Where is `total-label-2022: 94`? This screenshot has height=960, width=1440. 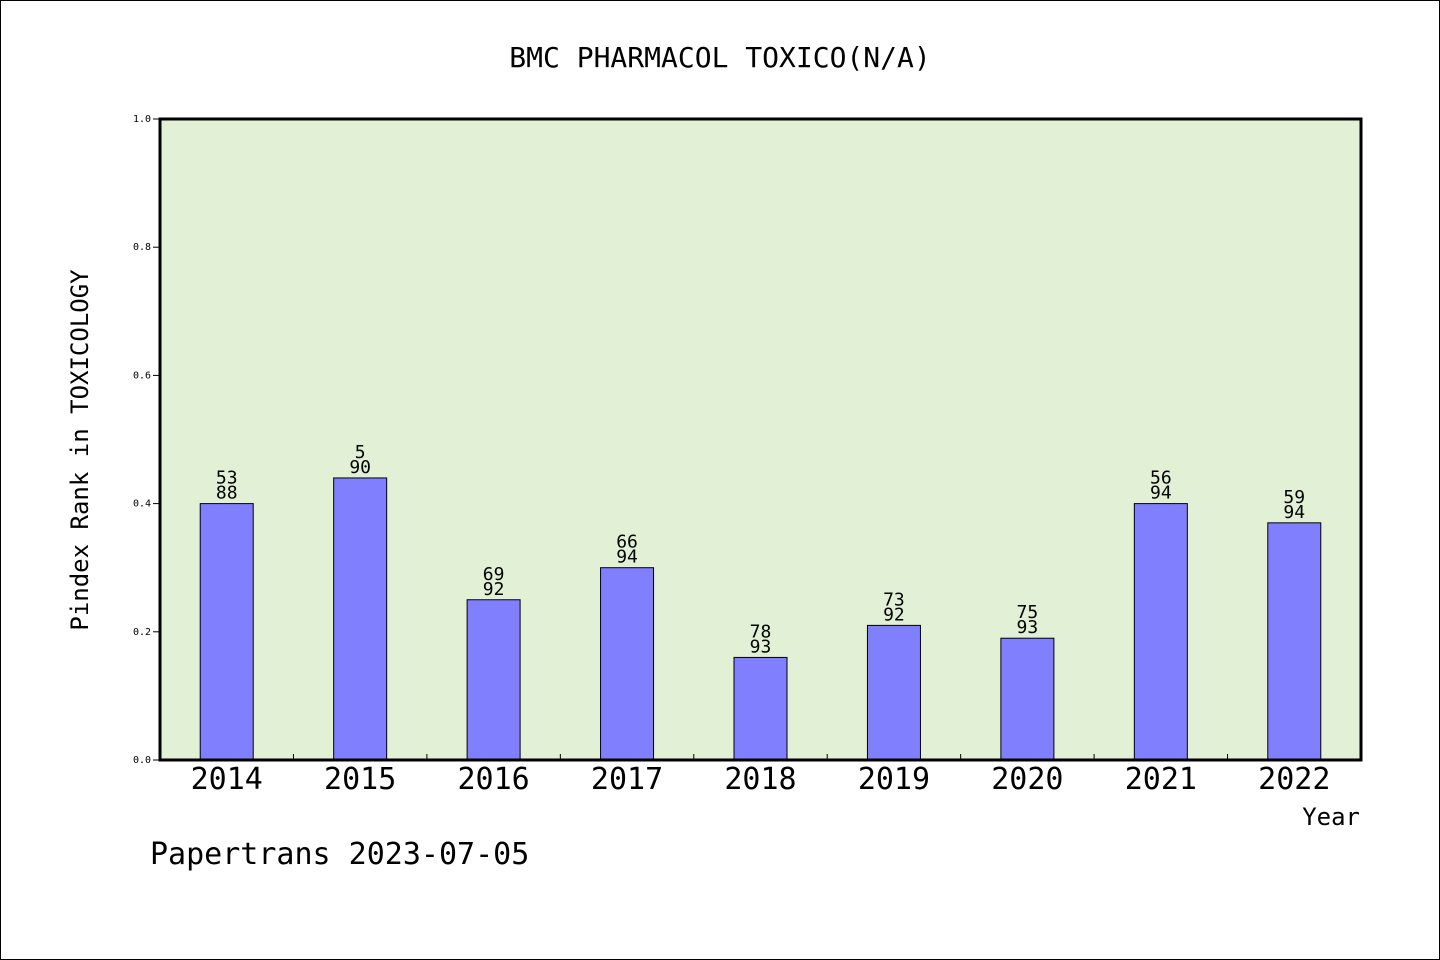
total-label-2022: 94 is located at coordinates (1294, 512).